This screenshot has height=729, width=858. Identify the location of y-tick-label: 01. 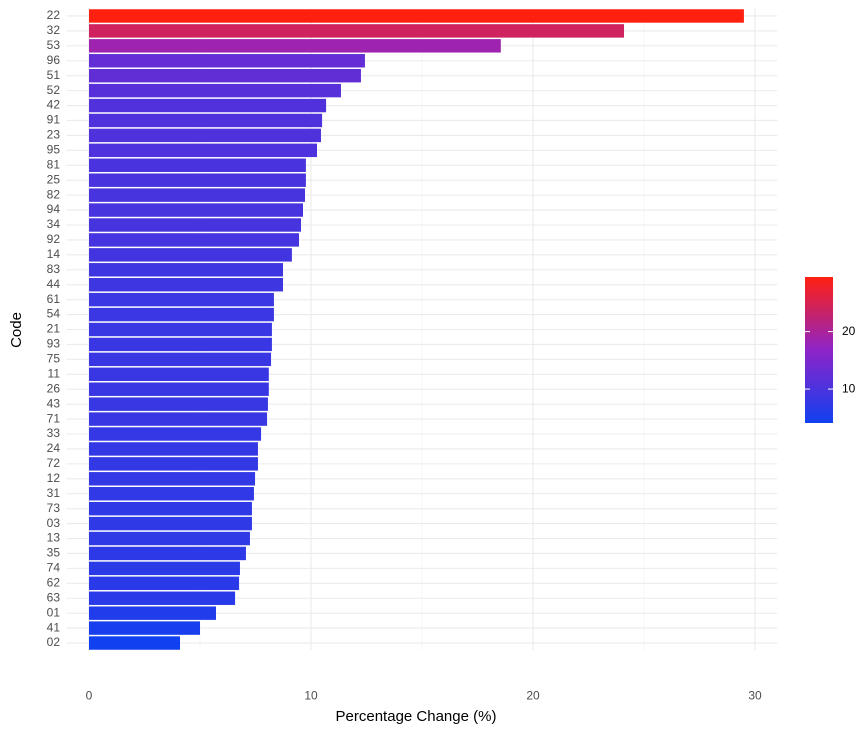
(54, 612).